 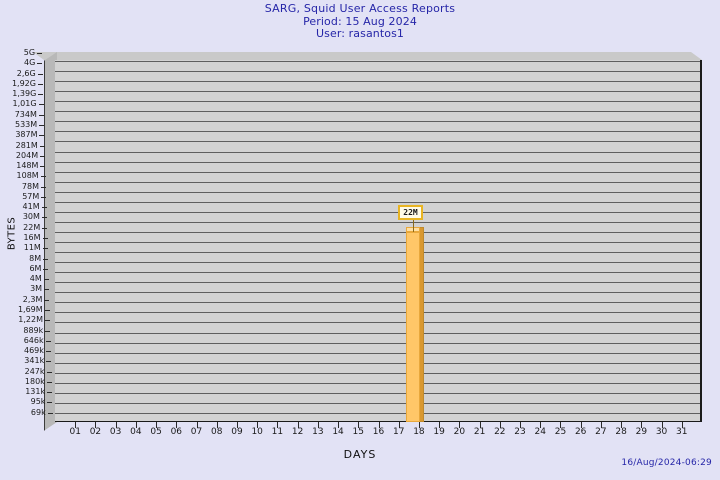 I want to click on y-tick-label: 30M, so click(x=31, y=217).